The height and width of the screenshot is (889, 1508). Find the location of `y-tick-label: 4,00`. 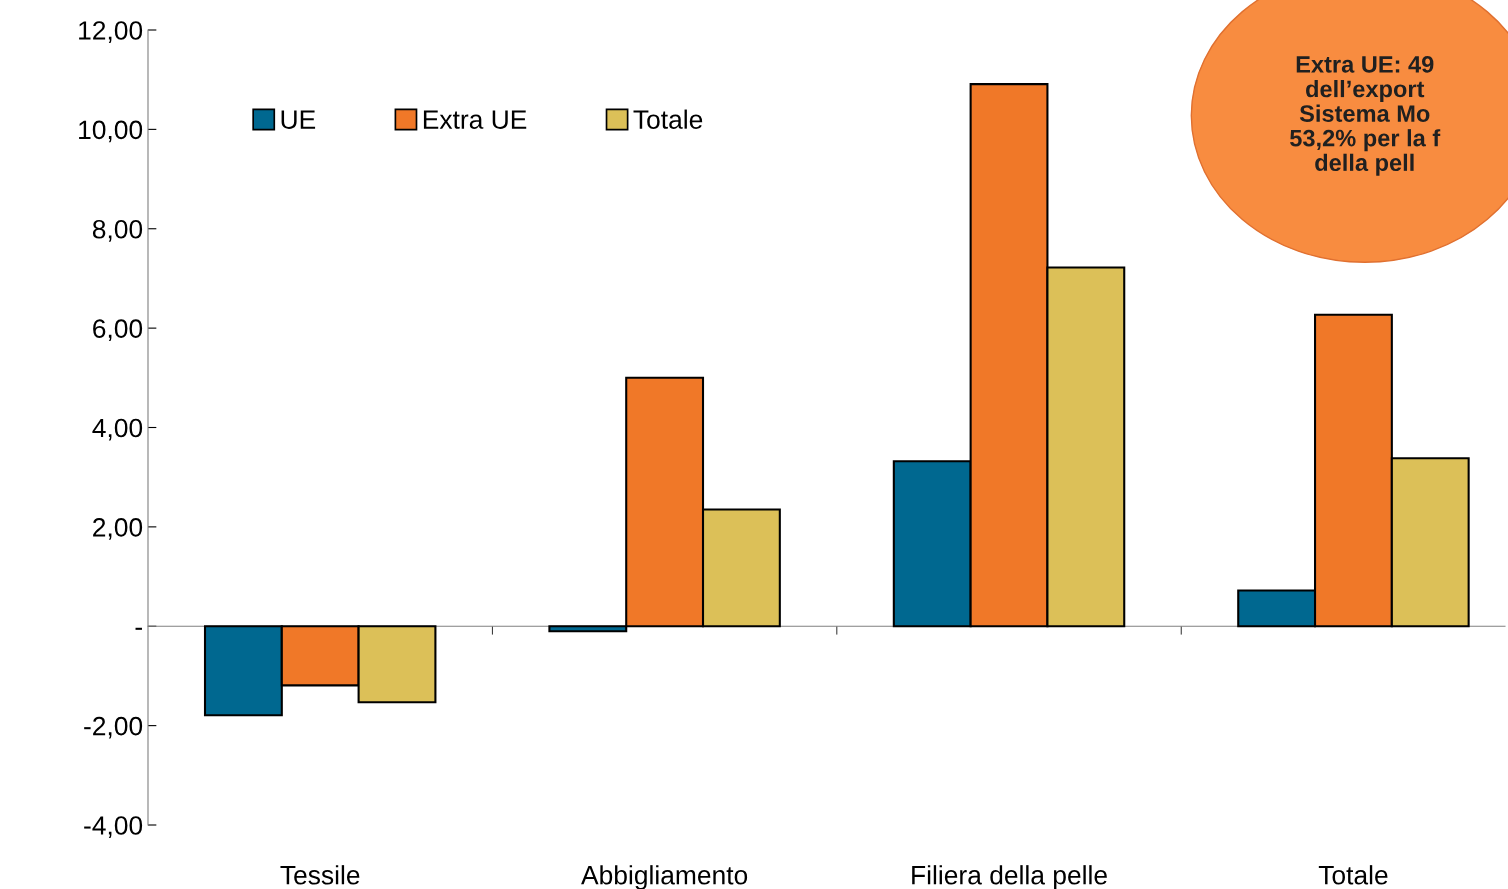

y-tick-label: 4,00 is located at coordinates (117, 429).